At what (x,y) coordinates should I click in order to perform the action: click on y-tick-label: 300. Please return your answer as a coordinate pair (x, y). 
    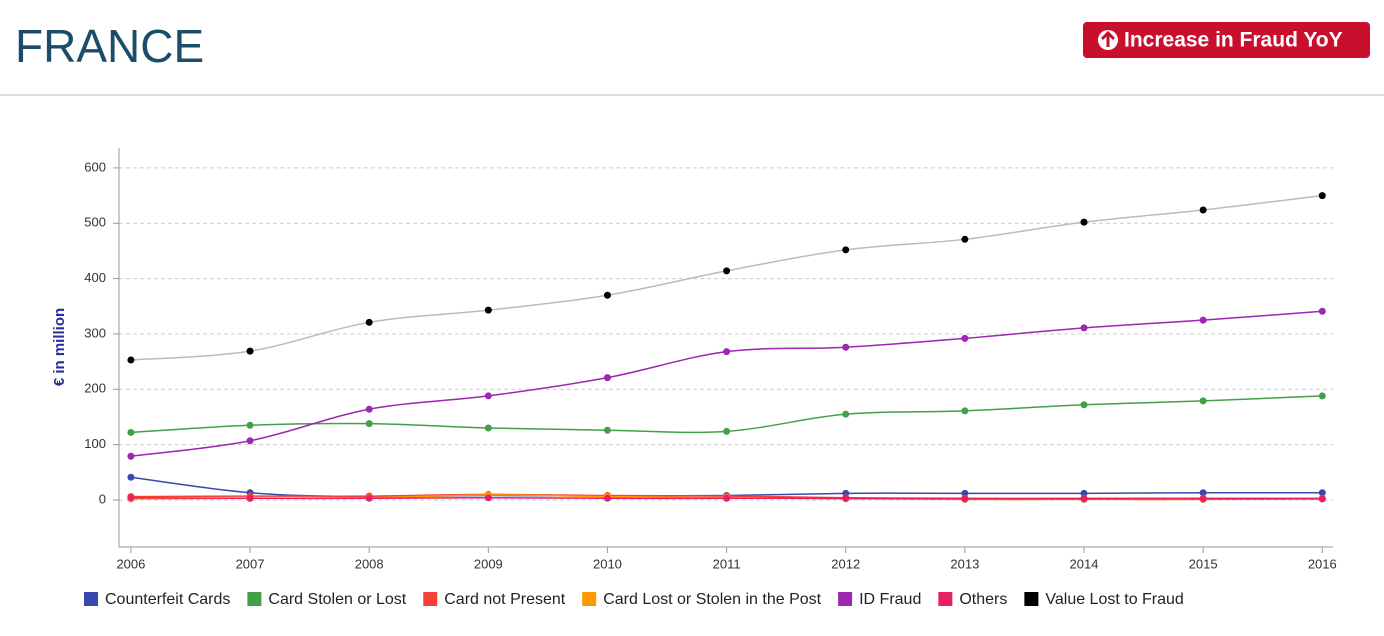
    Looking at the image, I should click on (95, 332).